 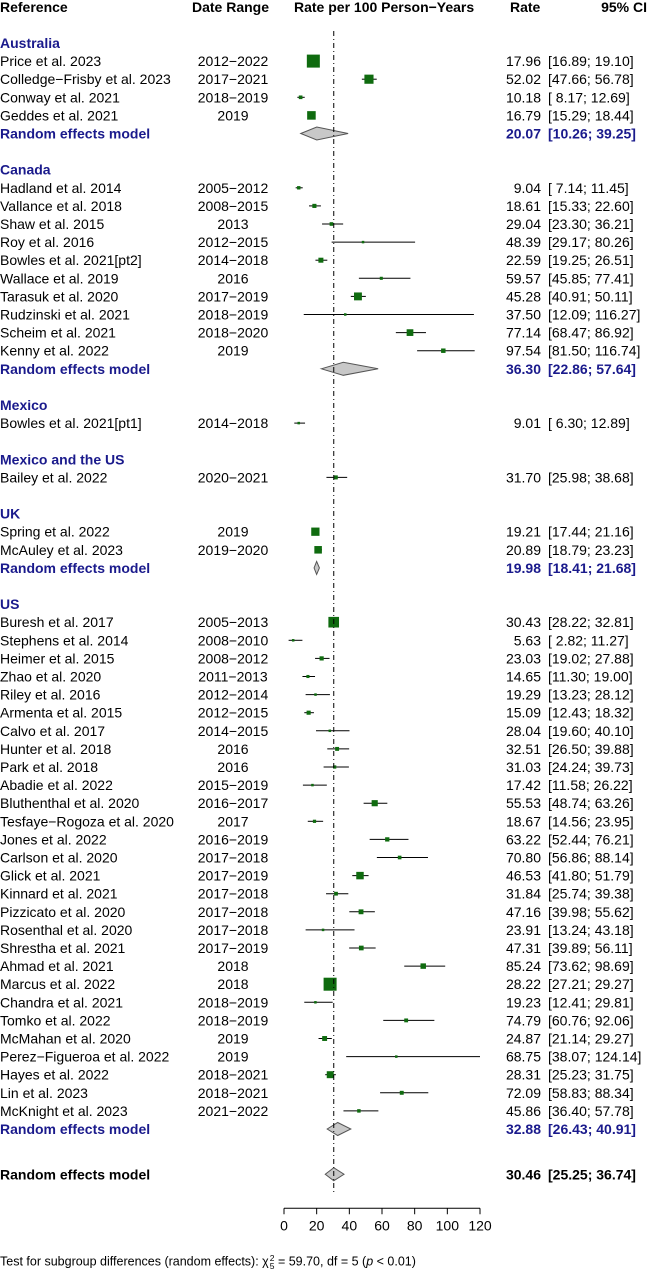 What do you see at coordinates (591, 749) in the screenshot?
I see `study-ci: [26.50; 39.88]` at bounding box center [591, 749].